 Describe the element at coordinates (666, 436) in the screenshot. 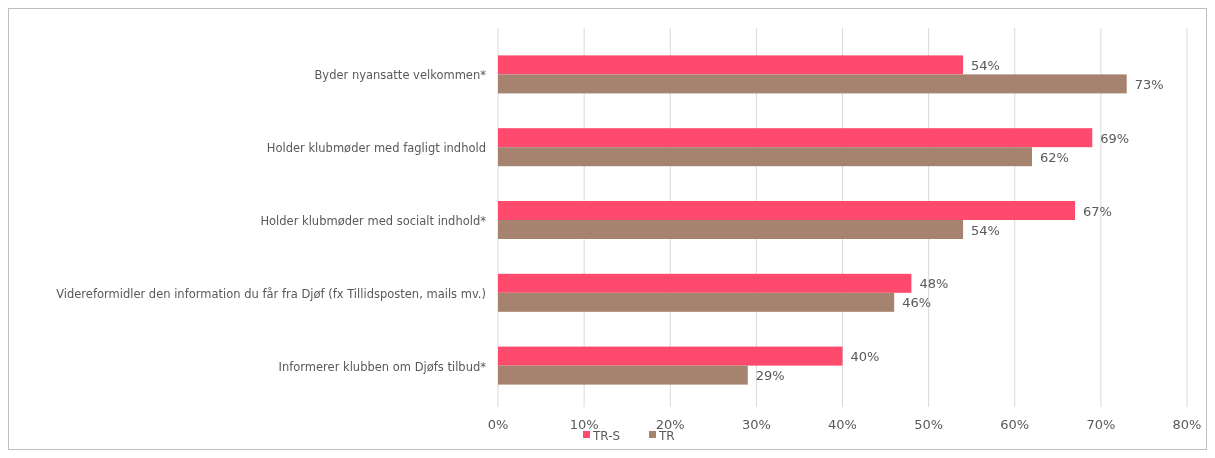

I see `legend-label: TR` at that location.